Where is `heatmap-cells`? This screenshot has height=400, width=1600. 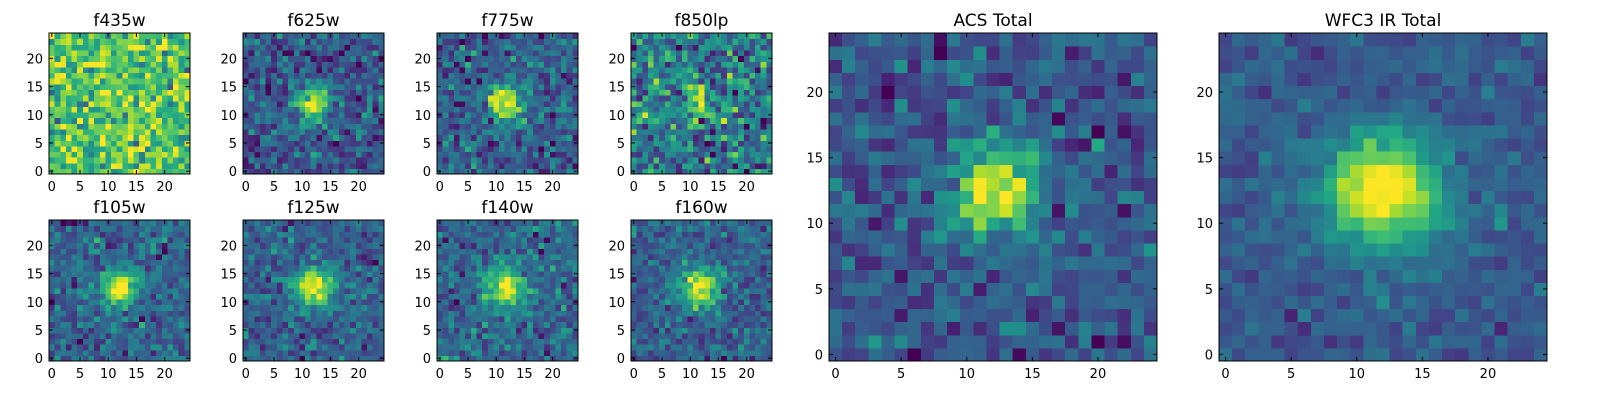 heatmap-cells is located at coordinates (702, 291).